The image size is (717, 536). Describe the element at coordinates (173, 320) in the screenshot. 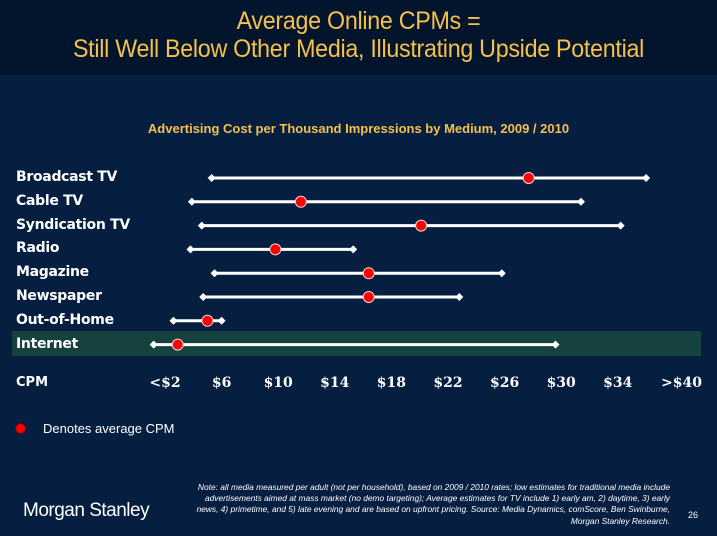

I see `low-marker-out-of-home` at that location.